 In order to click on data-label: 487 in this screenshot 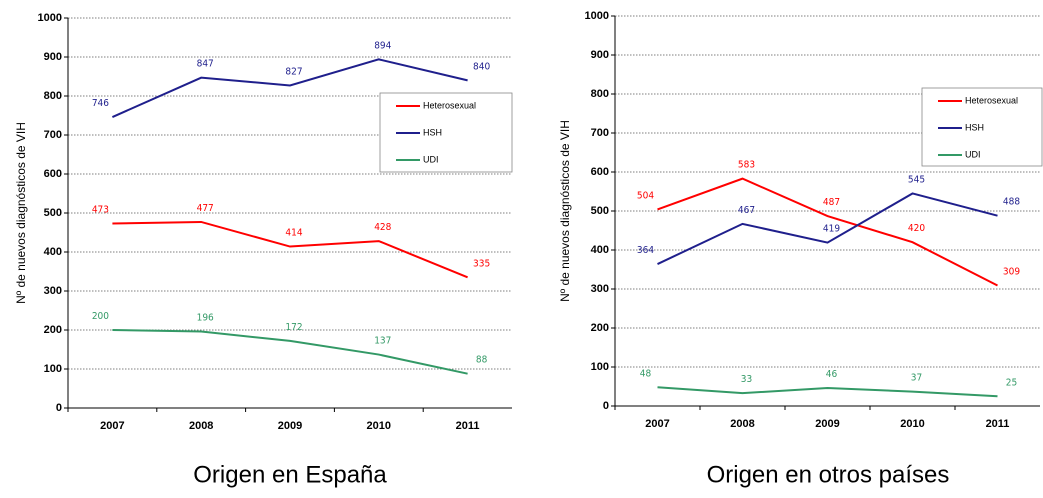, I will do `click(831, 202)`.